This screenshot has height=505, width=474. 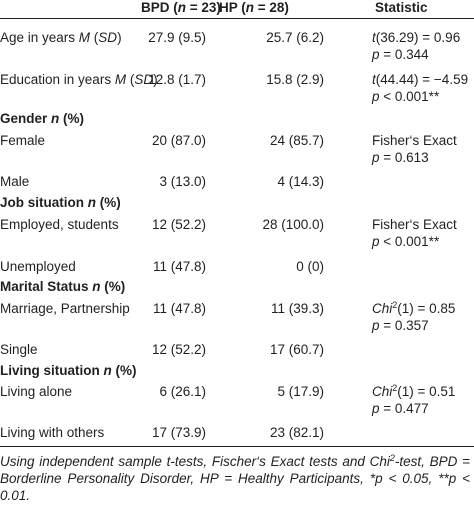 I want to click on employed-p: p < 0.001**, so click(x=406, y=241).